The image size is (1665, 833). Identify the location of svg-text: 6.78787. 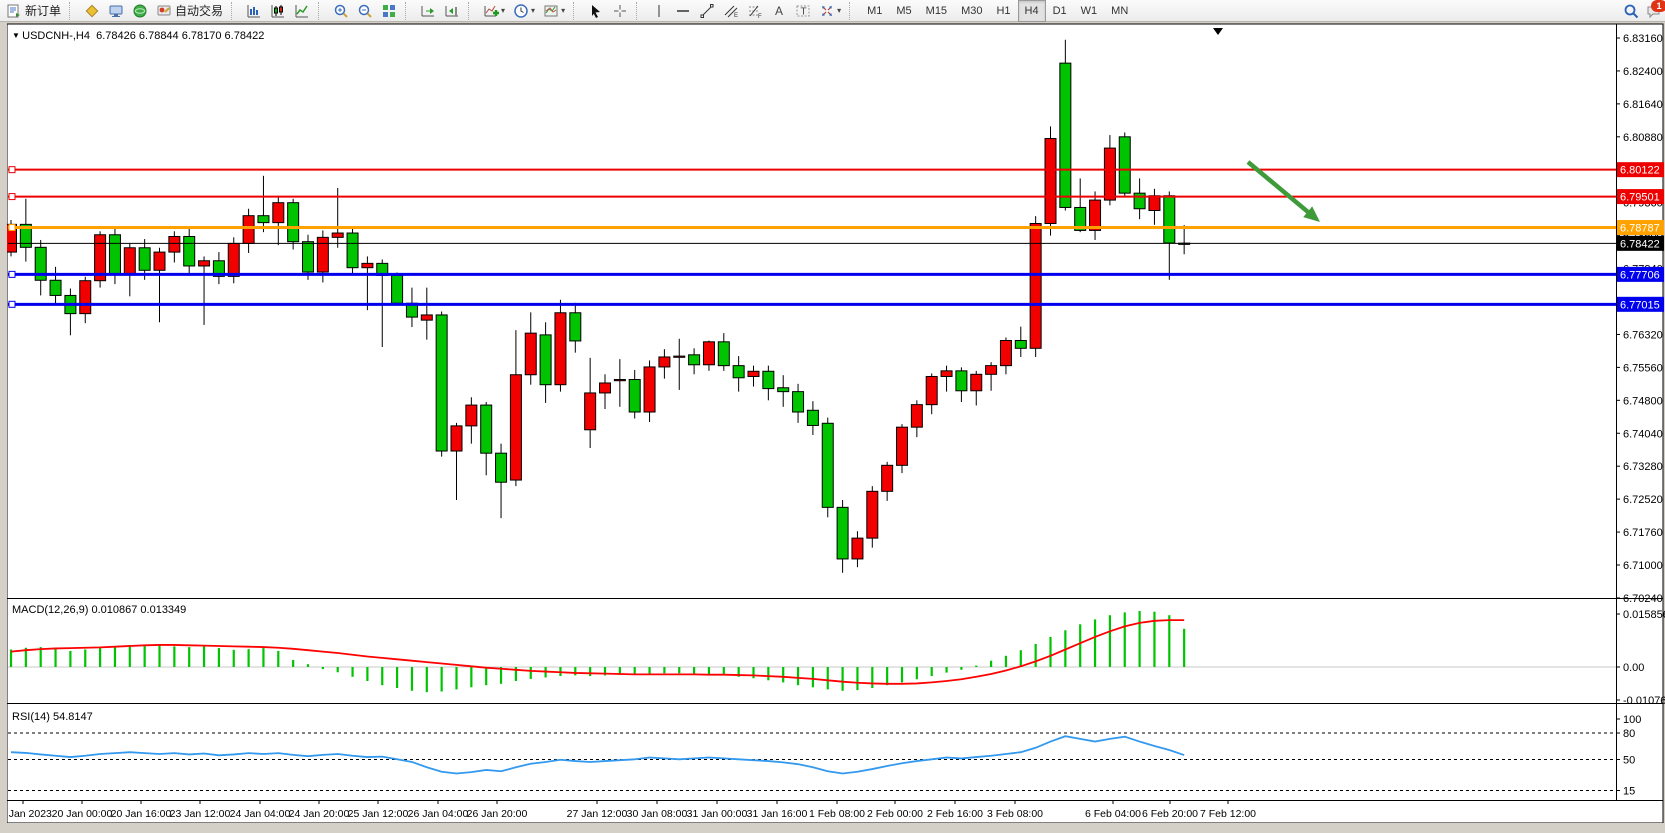
(1640, 229).